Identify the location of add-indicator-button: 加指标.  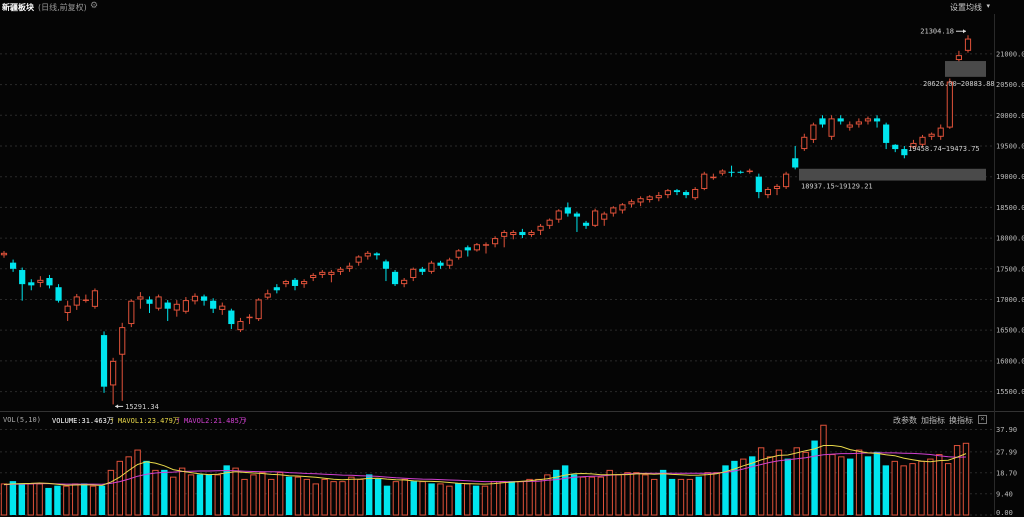
(933, 420).